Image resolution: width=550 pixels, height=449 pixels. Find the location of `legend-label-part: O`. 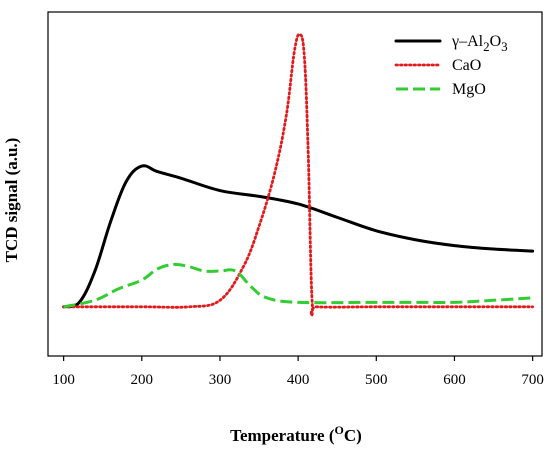

legend-label-part: O is located at coordinates (496, 41).